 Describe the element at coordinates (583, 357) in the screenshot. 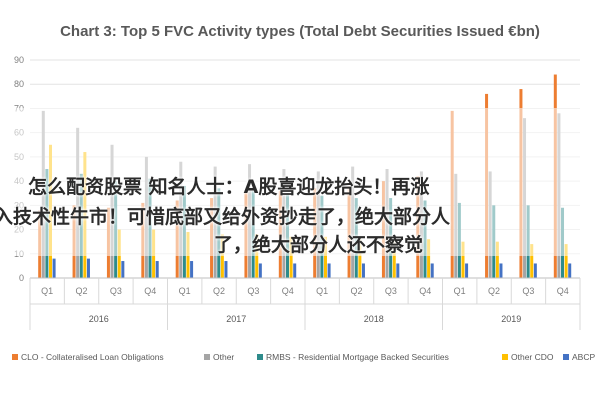

I see `legend-label: ABCP` at that location.